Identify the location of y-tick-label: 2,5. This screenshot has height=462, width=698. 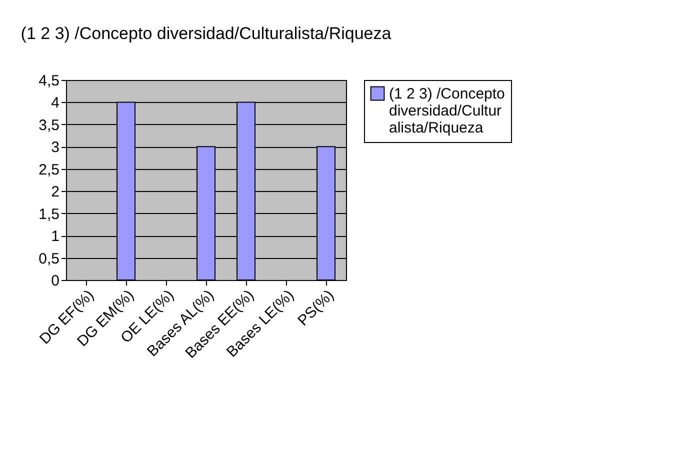
(49, 169).